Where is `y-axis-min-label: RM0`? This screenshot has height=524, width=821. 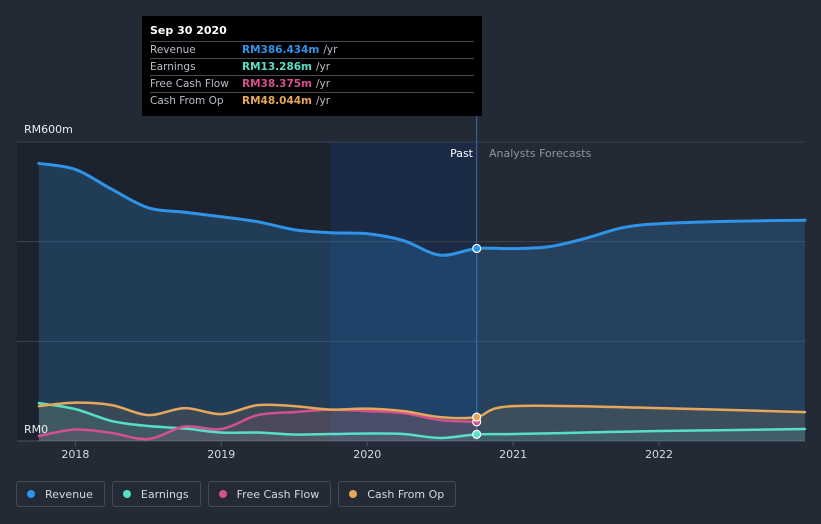
y-axis-min-label: RM0 is located at coordinates (36, 429).